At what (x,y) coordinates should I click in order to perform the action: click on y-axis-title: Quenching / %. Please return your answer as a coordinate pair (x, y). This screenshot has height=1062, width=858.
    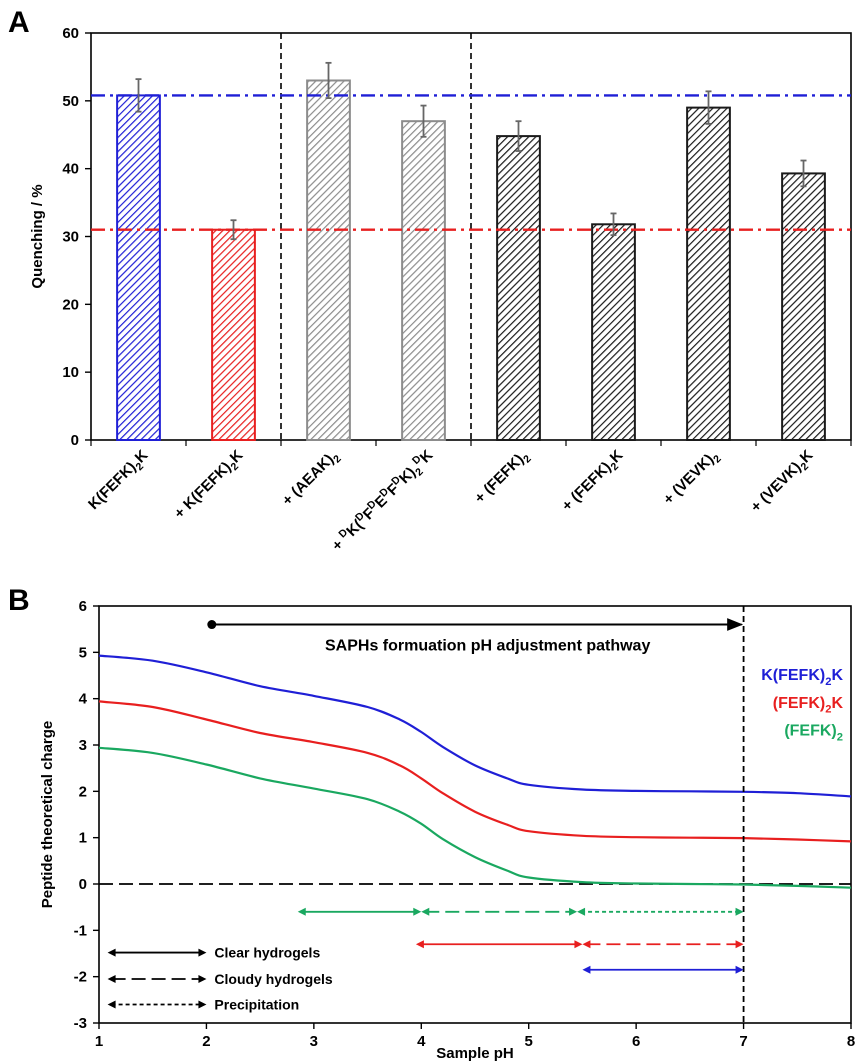
    Looking at the image, I should click on (37, 236).